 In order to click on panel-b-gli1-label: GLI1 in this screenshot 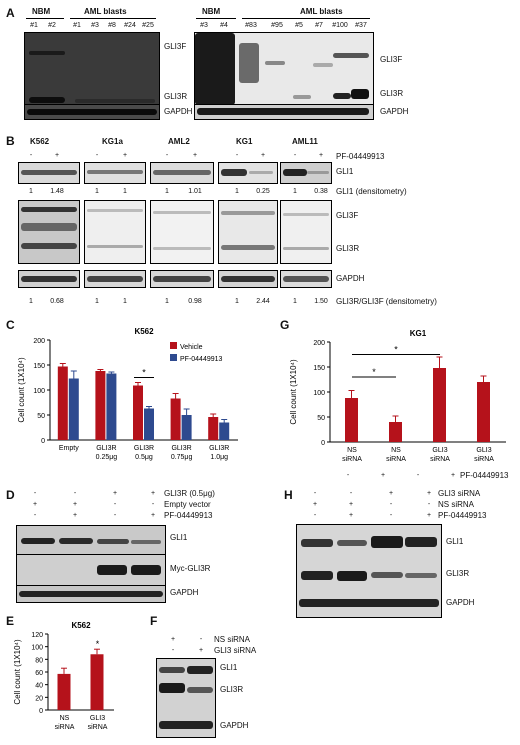, I will do `click(345, 171)`.